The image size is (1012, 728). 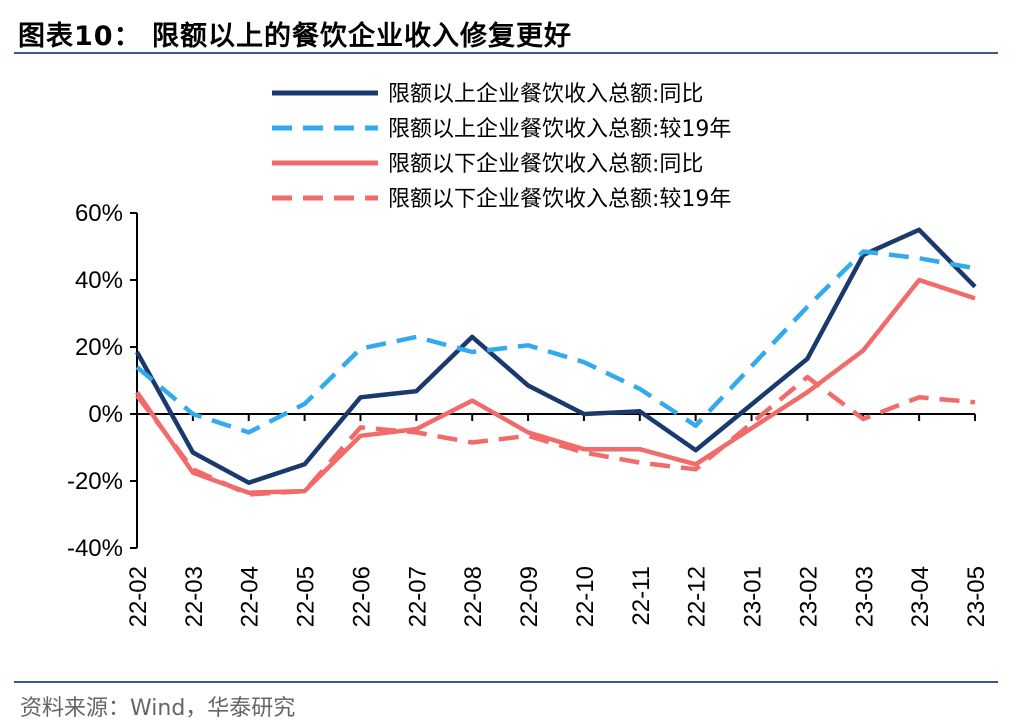 I want to click on y-tick-label: 20%, so click(x=99, y=347).